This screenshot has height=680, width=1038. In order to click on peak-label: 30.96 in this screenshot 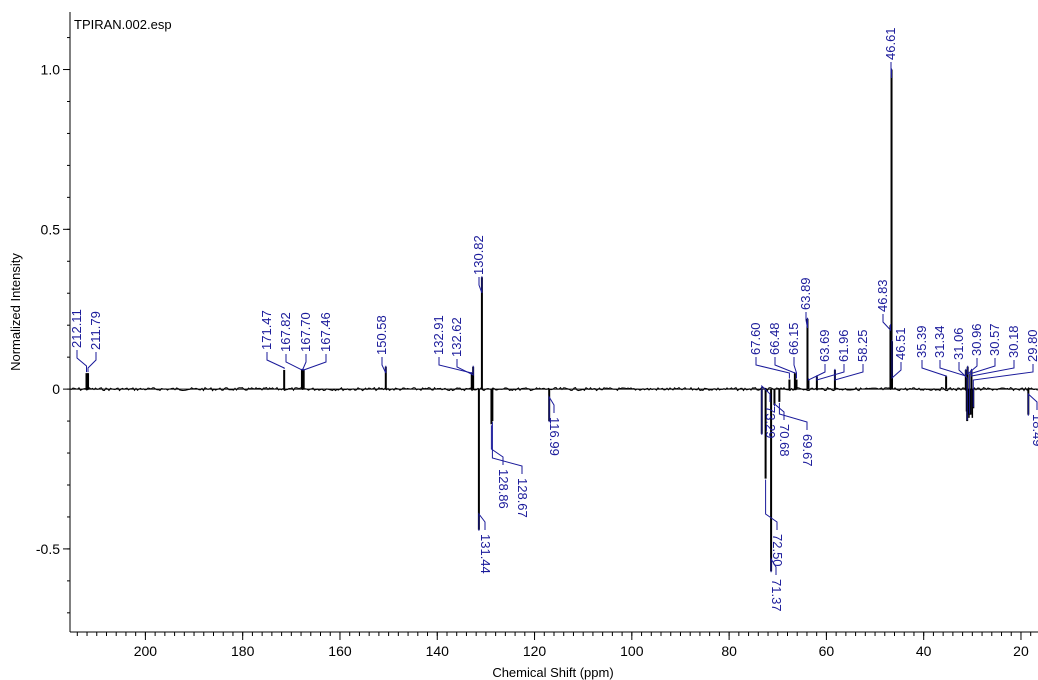, I will do `click(976, 339)`.